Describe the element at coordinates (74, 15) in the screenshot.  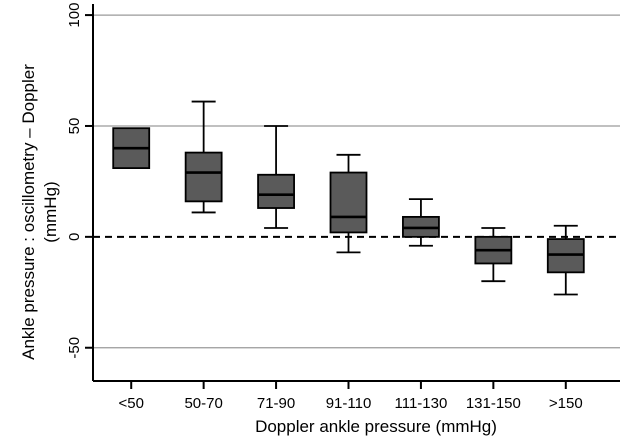
I see `y-tick-label-100: 100` at that location.